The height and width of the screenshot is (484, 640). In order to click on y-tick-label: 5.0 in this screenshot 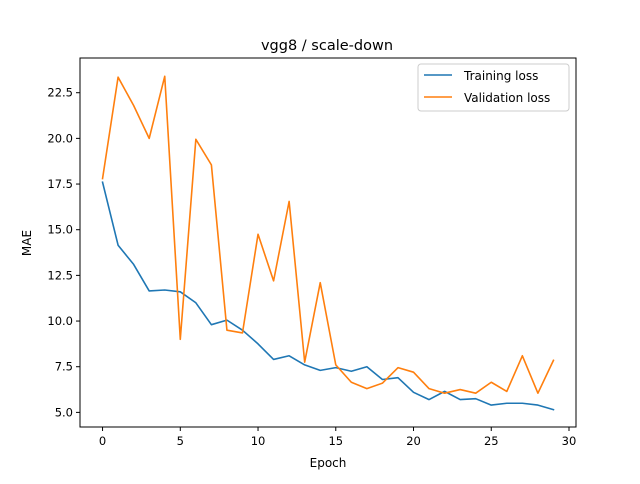, I will do `click(64, 412)`.